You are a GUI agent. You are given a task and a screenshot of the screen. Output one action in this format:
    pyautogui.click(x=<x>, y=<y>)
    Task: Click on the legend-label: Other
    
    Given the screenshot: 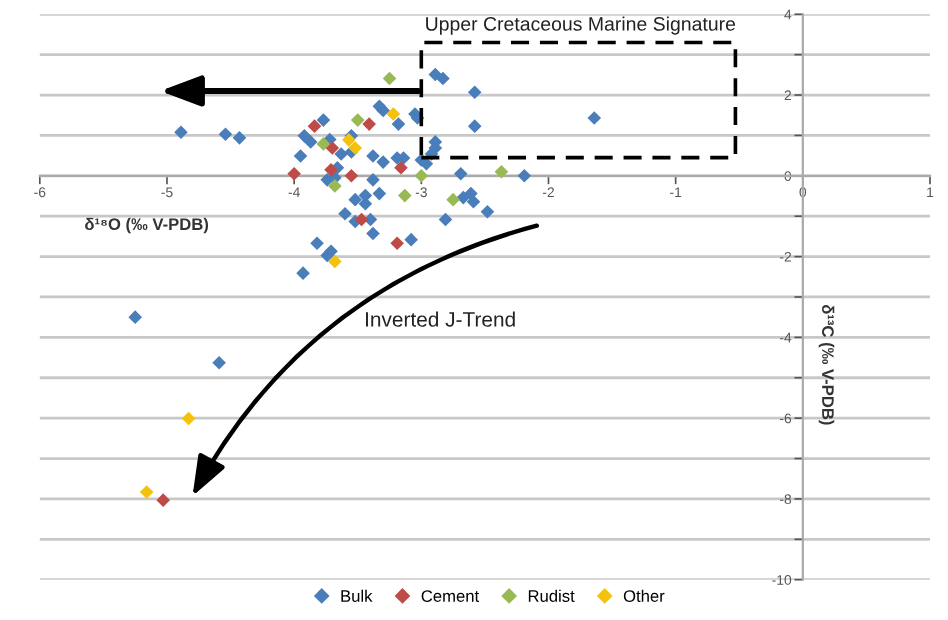 What is the action you would take?
    pyautogui.click(x=644, y=595)
    